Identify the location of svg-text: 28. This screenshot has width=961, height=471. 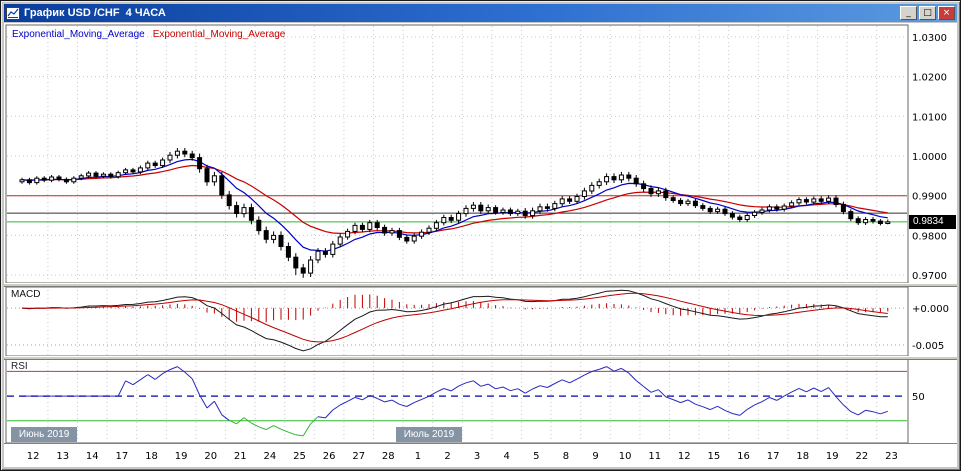
(388, 456).